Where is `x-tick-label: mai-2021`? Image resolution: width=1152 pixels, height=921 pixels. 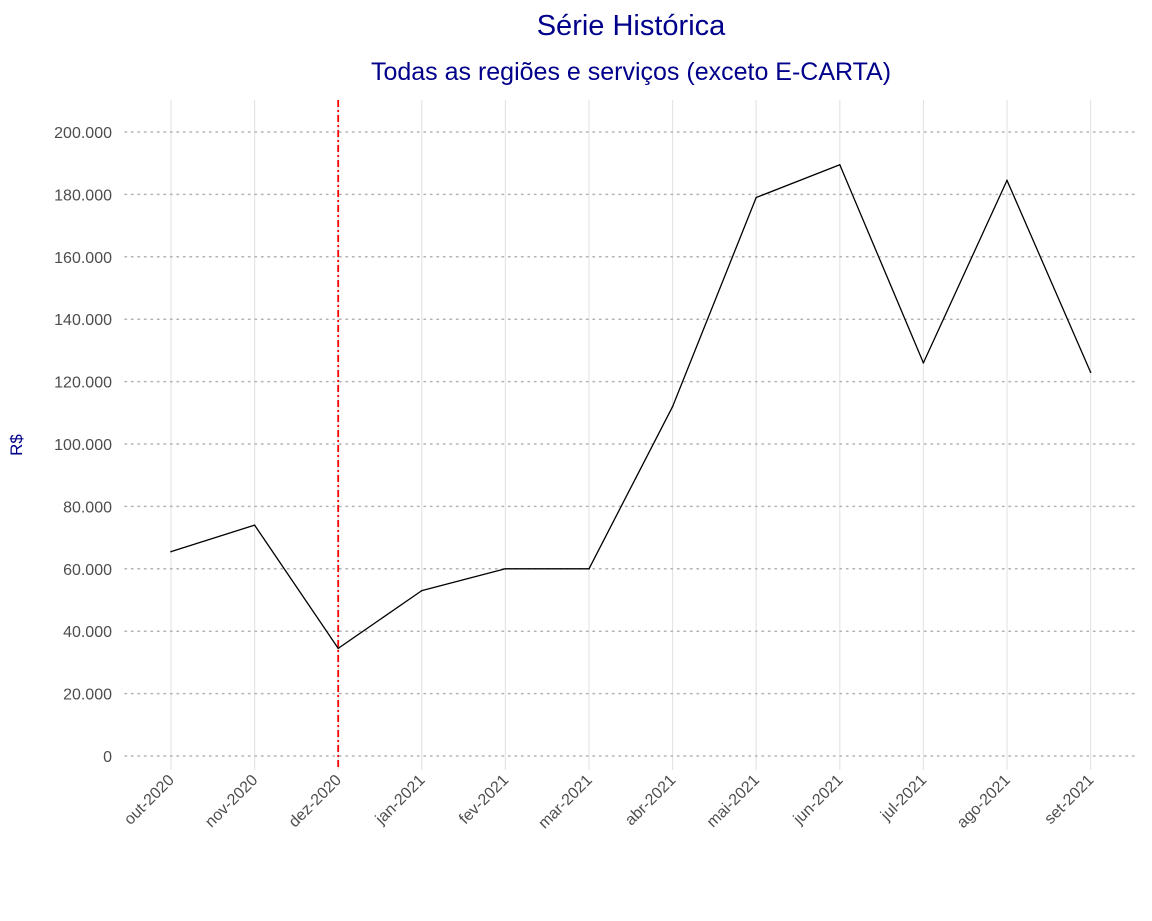
x-tick-label: mai-2021 is located at coordinates (733, 801).